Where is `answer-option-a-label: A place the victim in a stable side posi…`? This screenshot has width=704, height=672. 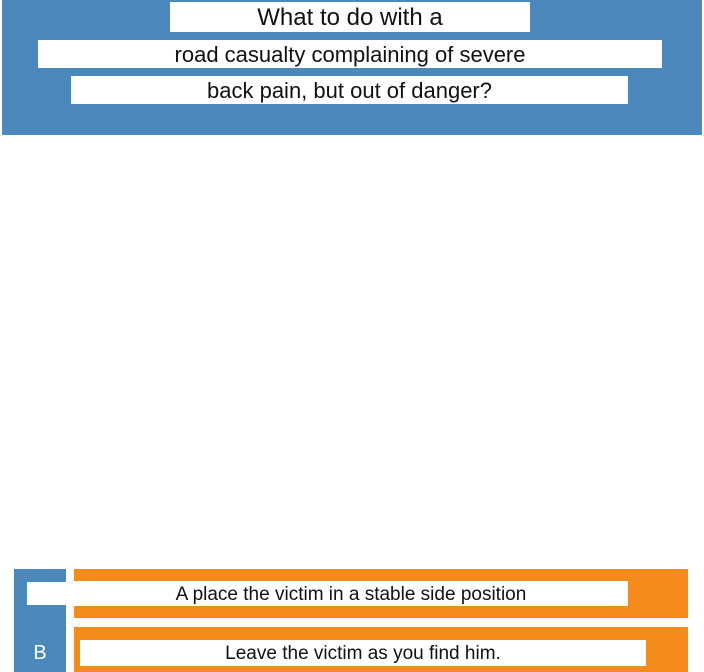
answer-option-a-label: A place the victim in a stable side posi… is located at coordinates (351, 593).